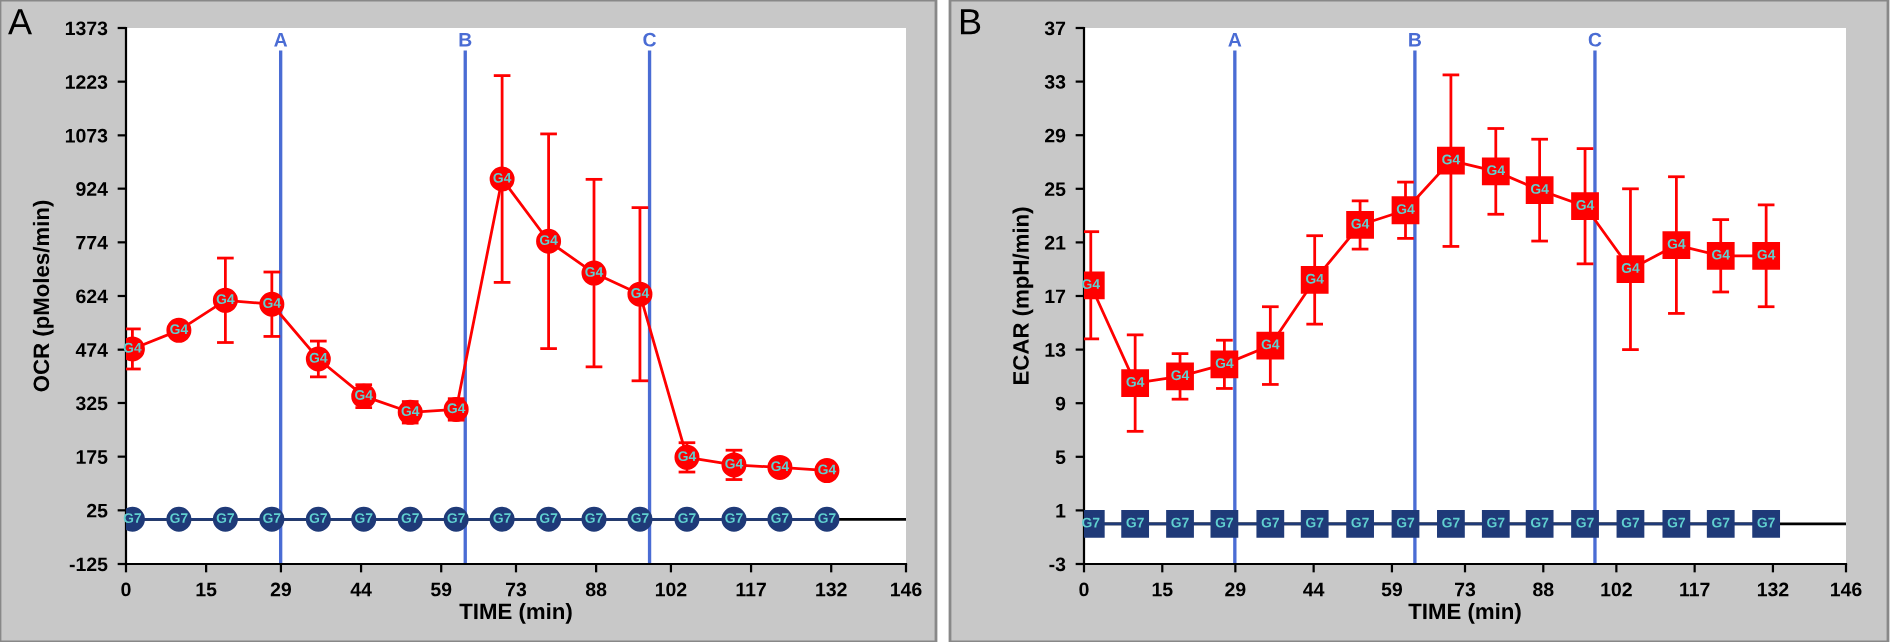  Describe the element at coordinates (92, 189) in the screenshot. I see `y-tick-label: 924` at that location.